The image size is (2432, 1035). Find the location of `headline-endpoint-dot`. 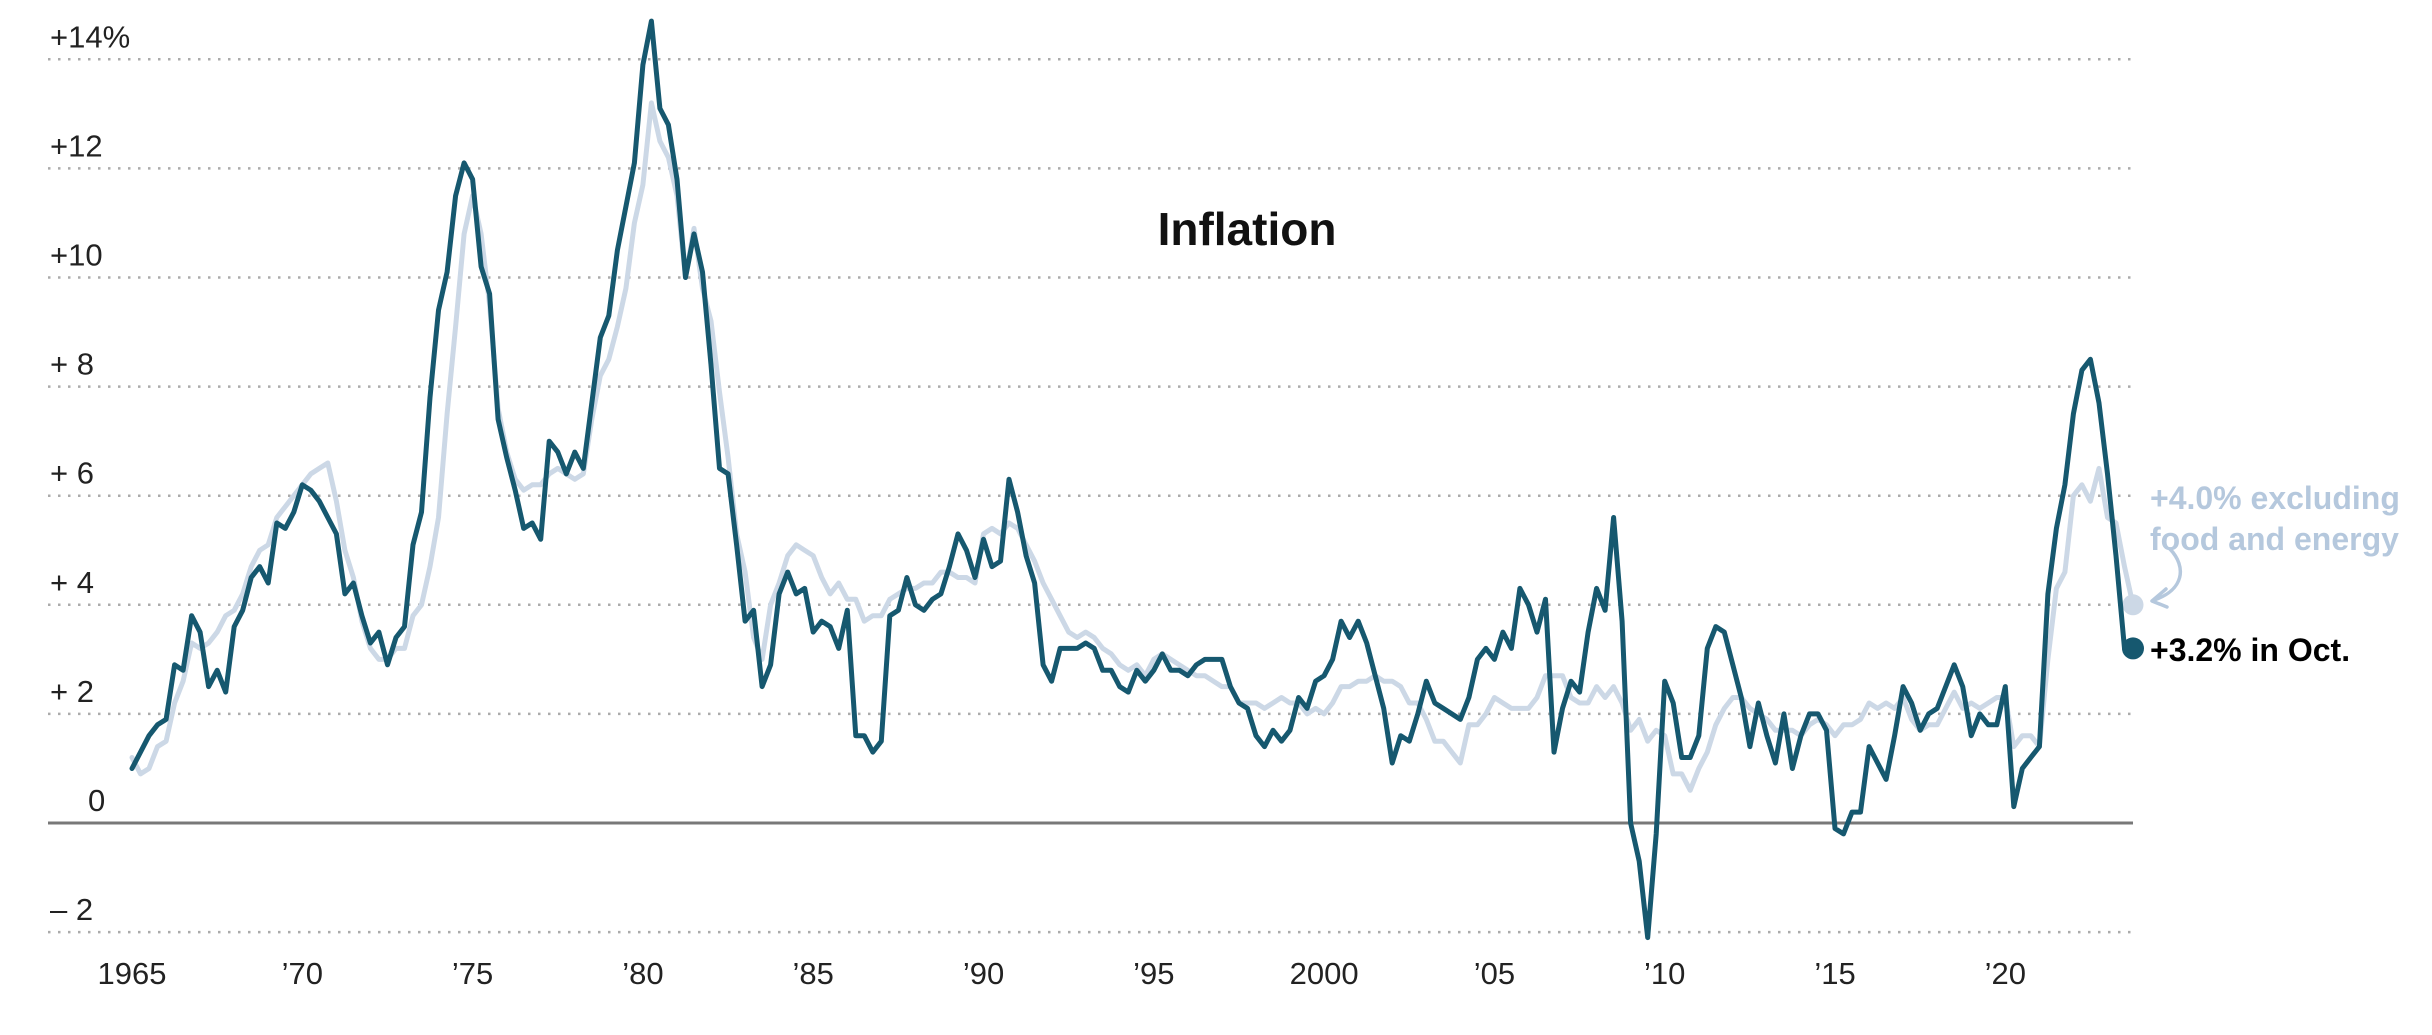

headline-endpoint-dot is located at coordinates (2133, 648).